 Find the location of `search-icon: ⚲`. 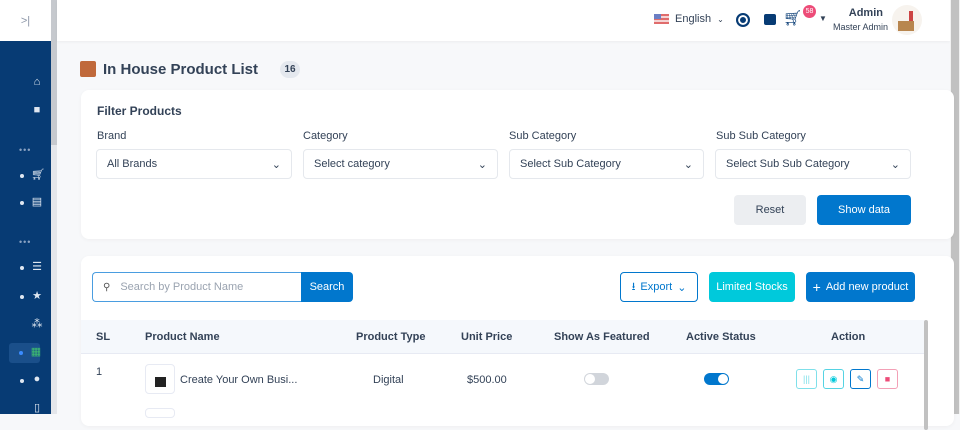

search-icon: ⚲ is located at coordinates (107, 287).